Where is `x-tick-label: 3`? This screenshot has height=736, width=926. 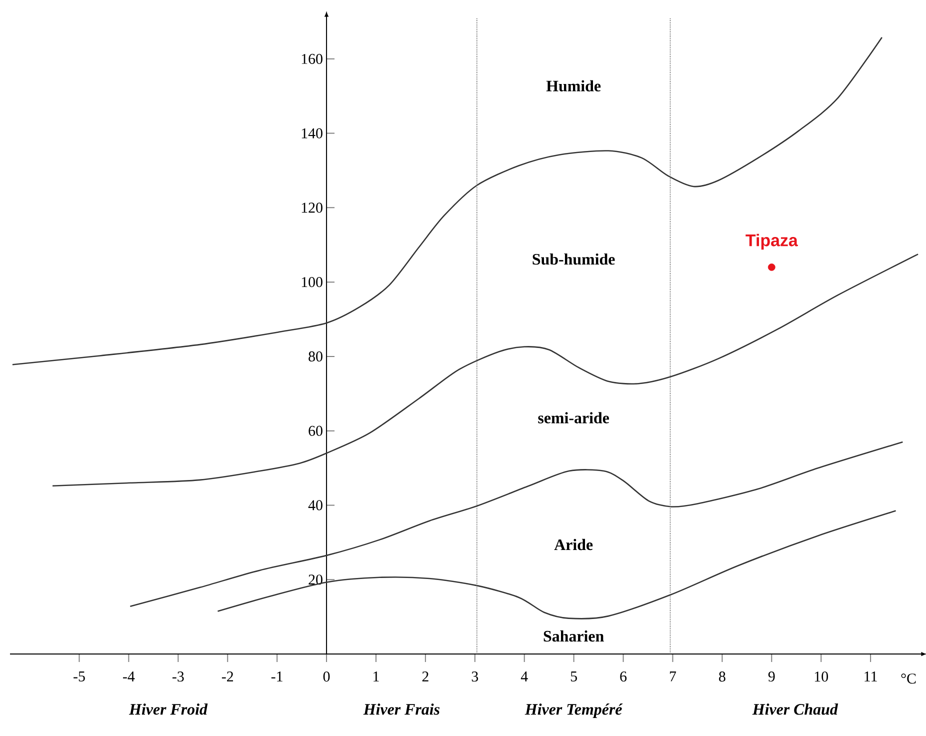
x-tick-label: 3 is located at coordinates (475, 677).